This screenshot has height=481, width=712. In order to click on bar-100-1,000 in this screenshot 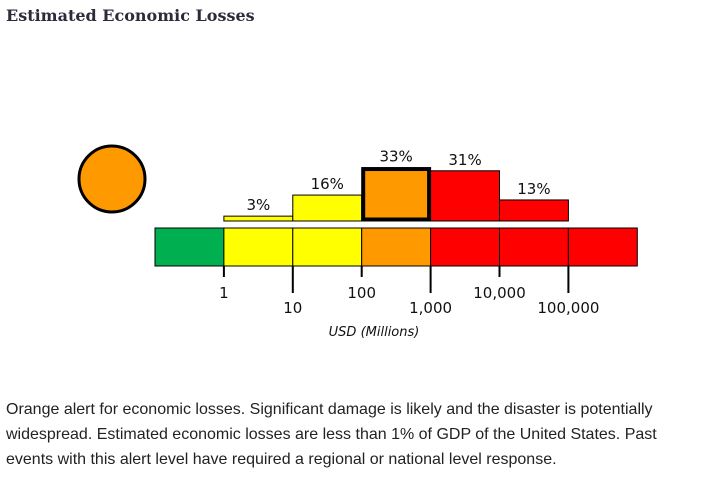, I will do `click(396, 194)`.